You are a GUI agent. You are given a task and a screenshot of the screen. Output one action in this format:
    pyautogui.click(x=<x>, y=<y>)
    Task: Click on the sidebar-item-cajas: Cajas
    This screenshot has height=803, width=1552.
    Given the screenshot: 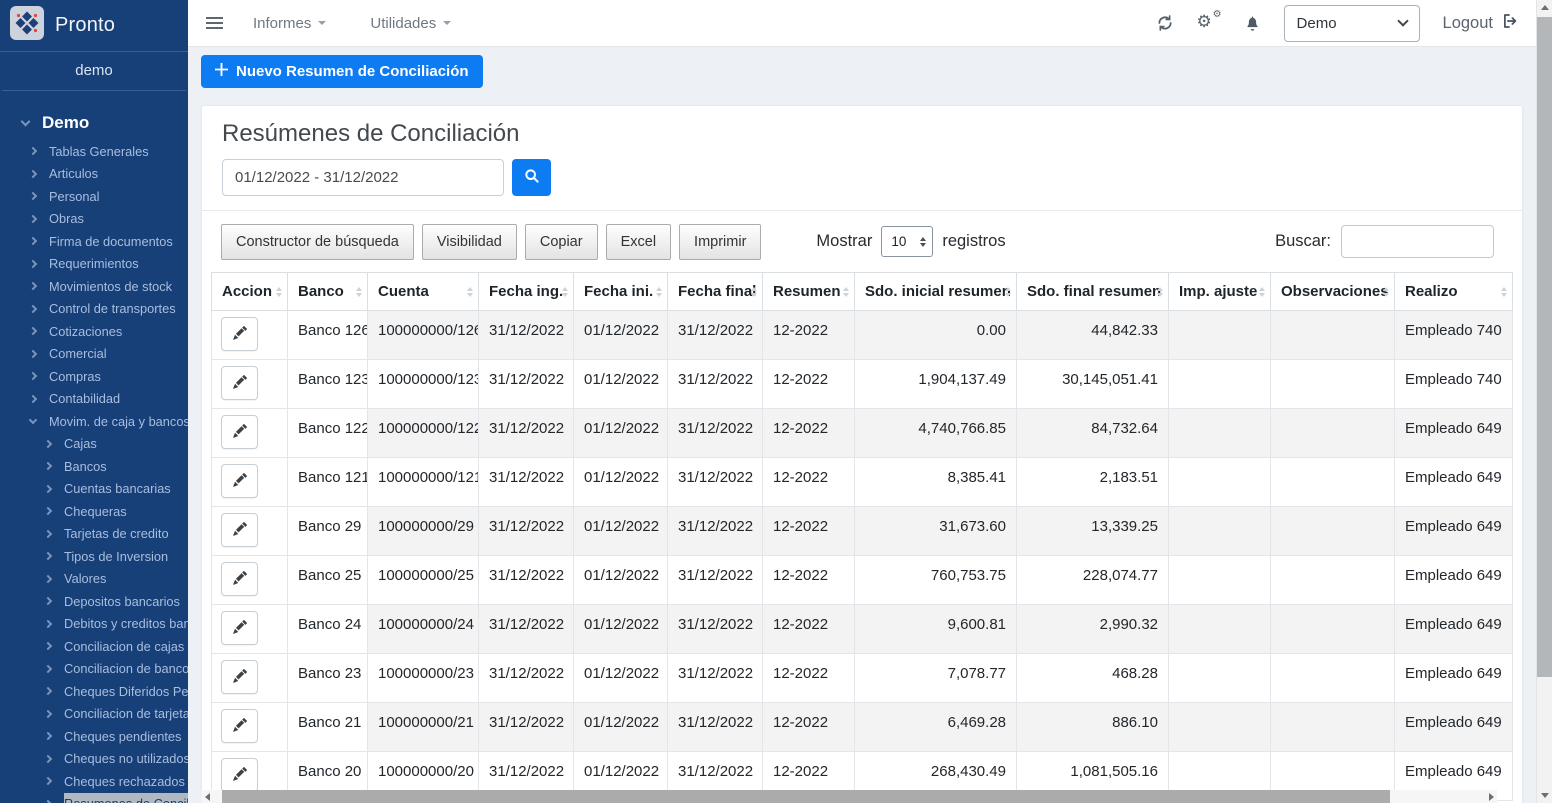 What is the action you would take?
    pyautogui.click(x=94, y=444)
    